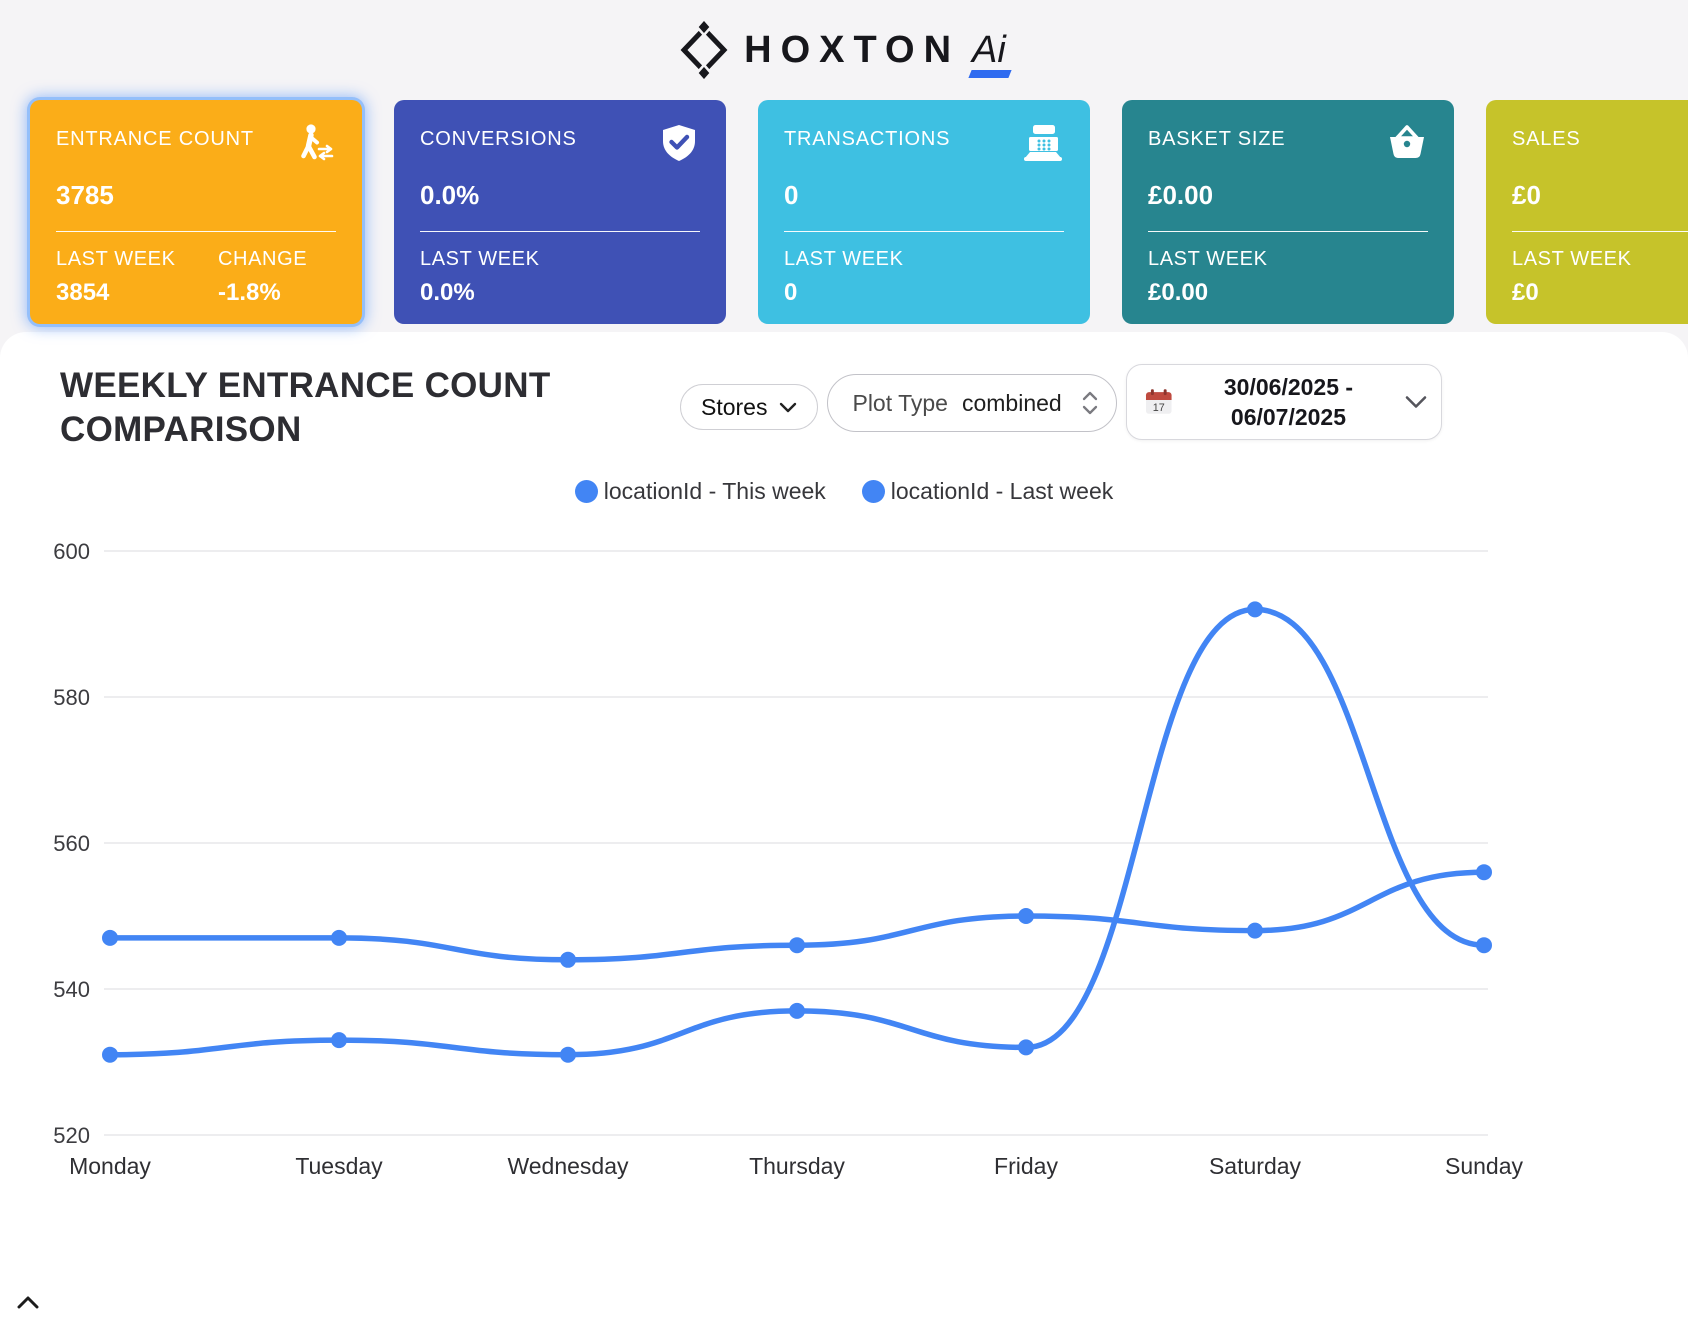  I want to click on chevron-up-icon, so click(28, 1302).